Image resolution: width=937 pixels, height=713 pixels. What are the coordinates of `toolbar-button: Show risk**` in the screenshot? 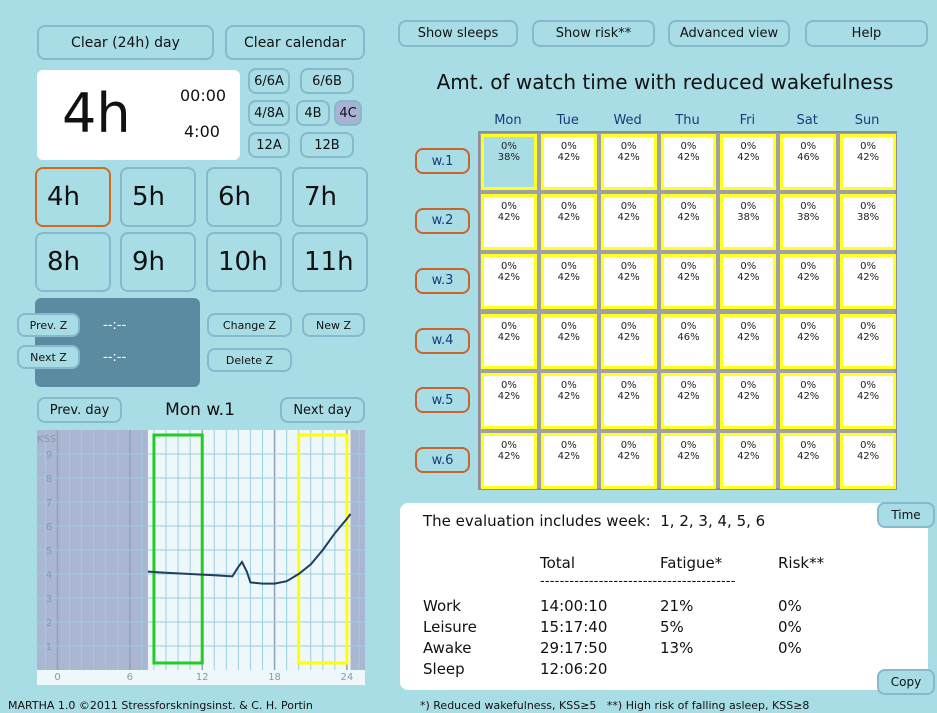 It's located at (593, 33).